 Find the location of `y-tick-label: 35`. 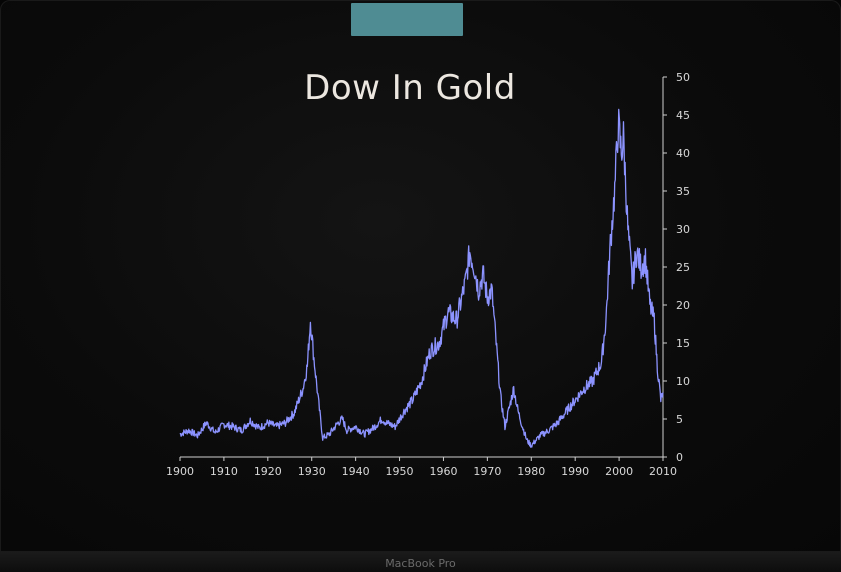

y-tick-label: 35 is located at coordinates (683, 191).